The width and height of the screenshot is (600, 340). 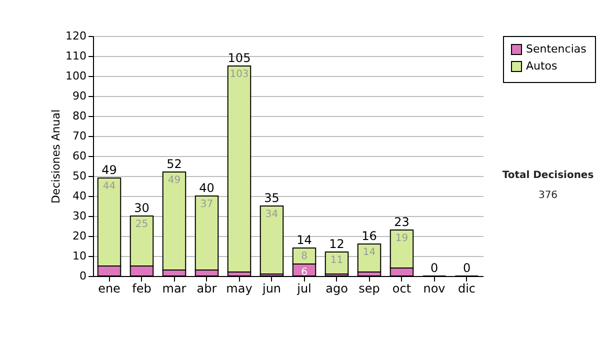 I want to click on y-tick-label: 80, so click(x=79, y=116).